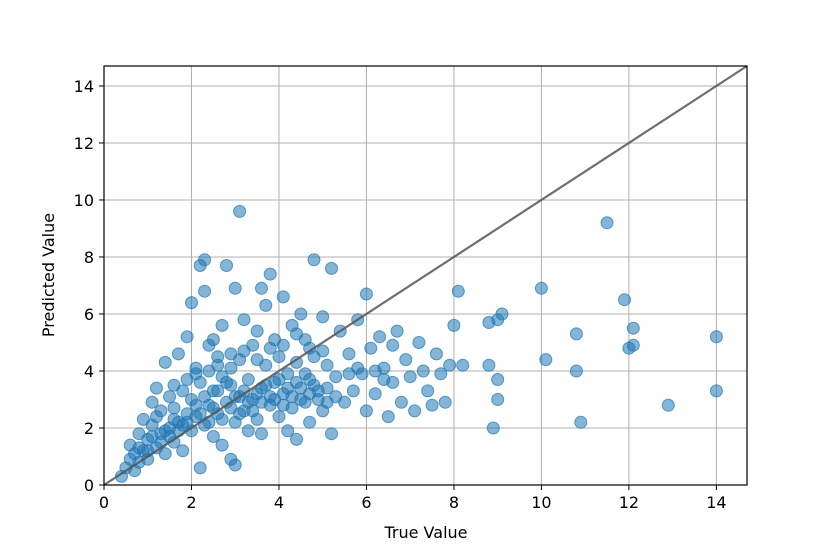 This screenshot has width=830, height=554. What do you see at coordinates (89, 485) in the screenshot?
I see `y-tick-label: 0` at bounding box center [89, 485].